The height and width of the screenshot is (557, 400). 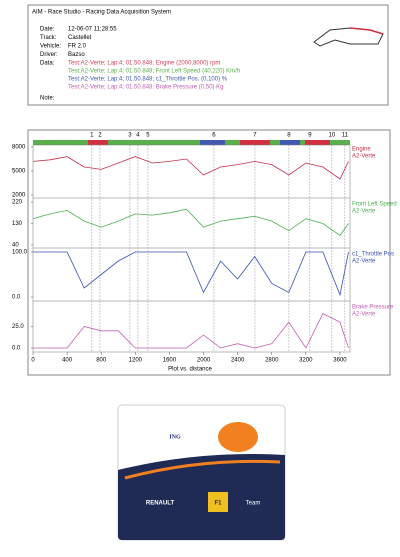 I want to click on sector-label: 9, so click(x=310, y=136).